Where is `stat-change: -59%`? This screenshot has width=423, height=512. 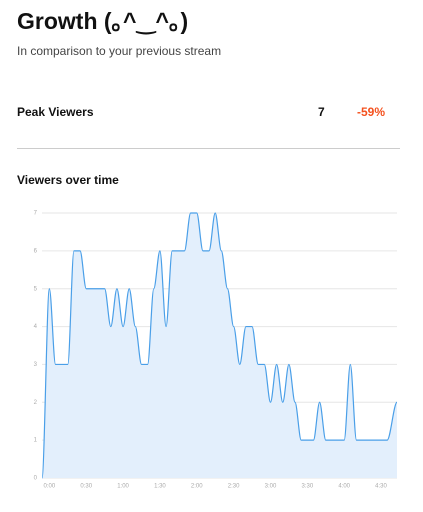
stat-change: -59% is located at coordinates (371, 112).